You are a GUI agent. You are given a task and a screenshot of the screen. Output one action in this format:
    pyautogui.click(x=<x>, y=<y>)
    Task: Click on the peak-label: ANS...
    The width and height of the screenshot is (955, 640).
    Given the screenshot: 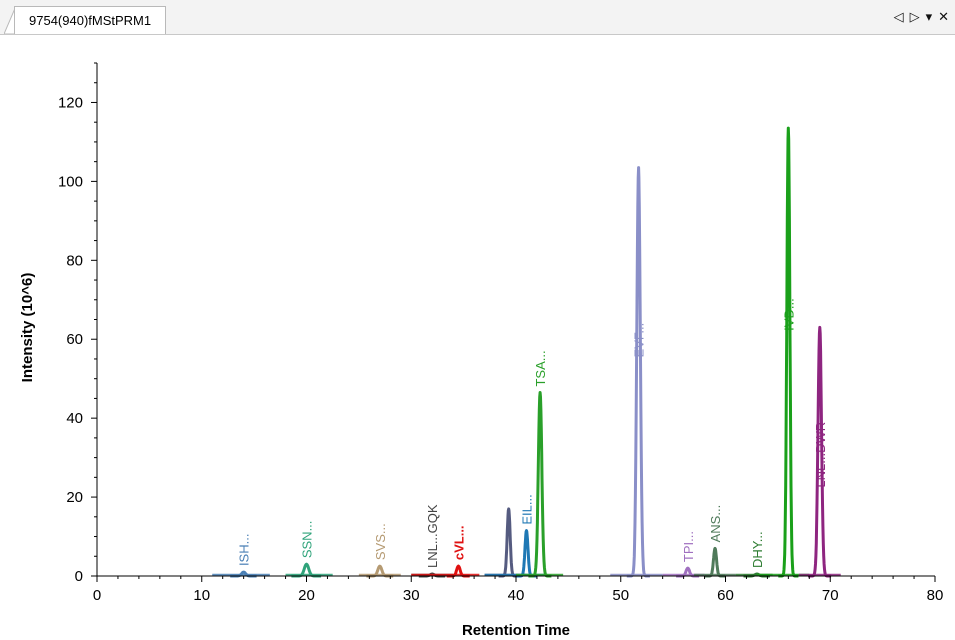 What is the action you would take?
    pyautogui.click(x=715, y=524)
    